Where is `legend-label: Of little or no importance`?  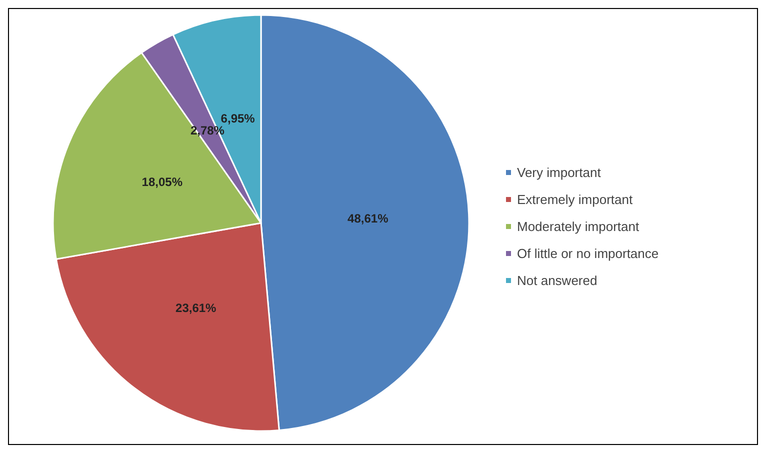
legend-label: Of little or no importance is located at coordinates (588, 253).